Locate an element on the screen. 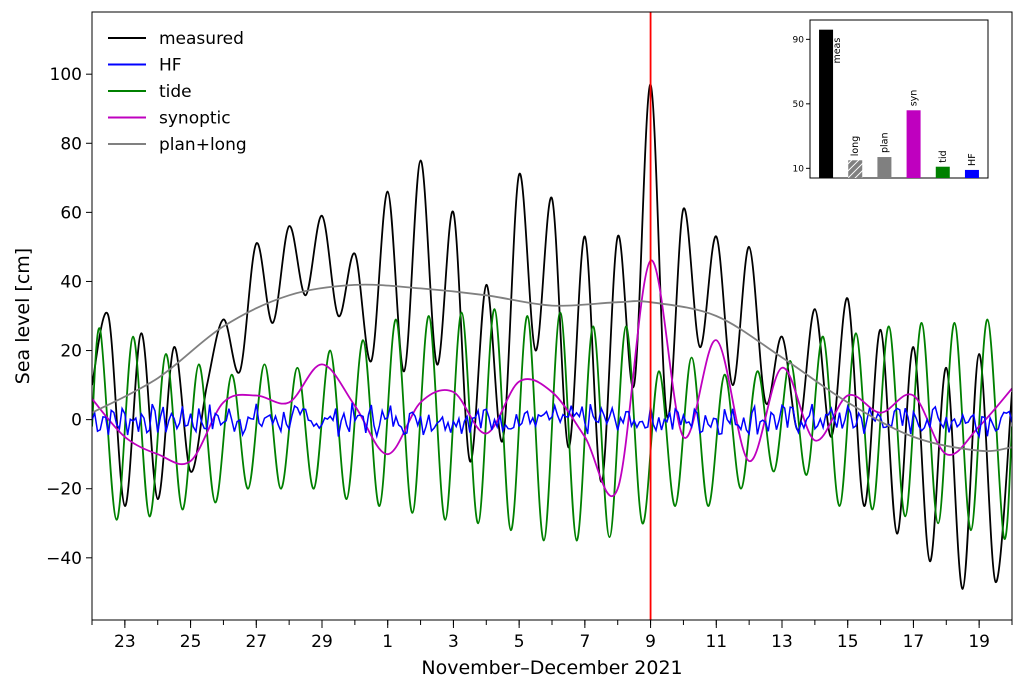  x-tick-label: 1 is located at coordinates (387, 642).